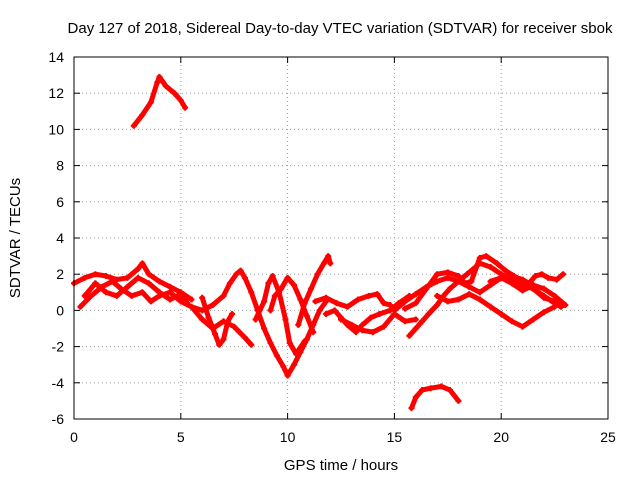  I want to click on y-tick-label: 8, so click(60, 166).